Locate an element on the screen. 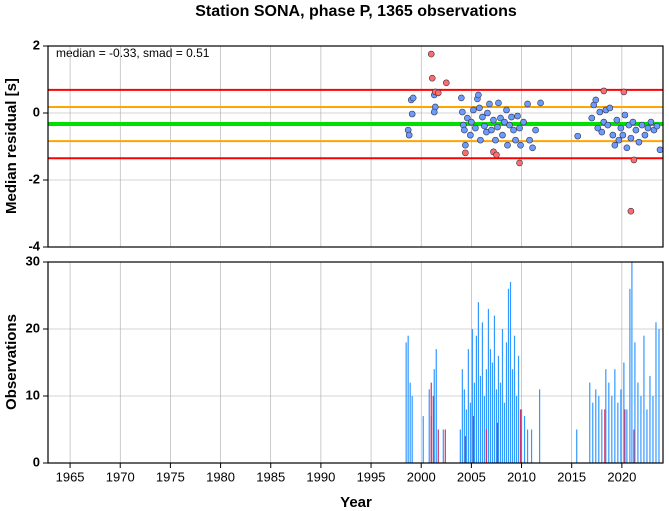  x-tick-label: 1970 is located at coordinates (120, 476).